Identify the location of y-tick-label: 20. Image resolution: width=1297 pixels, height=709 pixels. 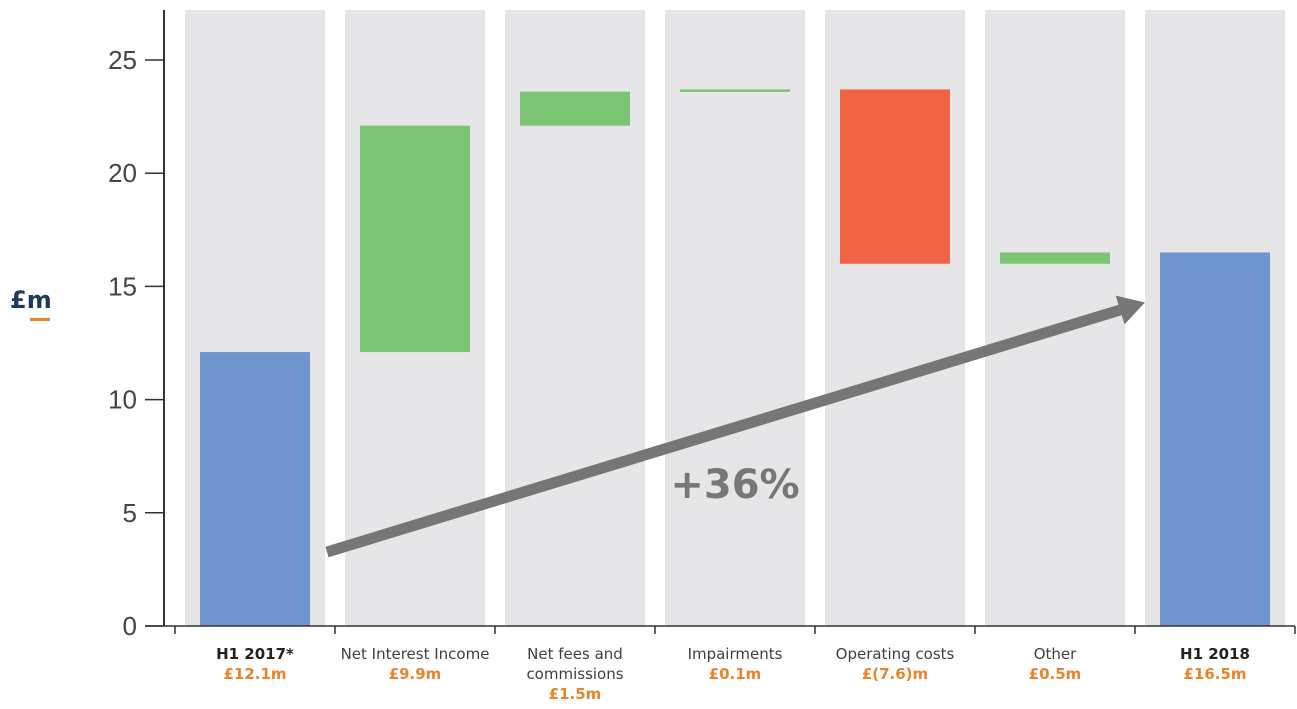
(122, 173).